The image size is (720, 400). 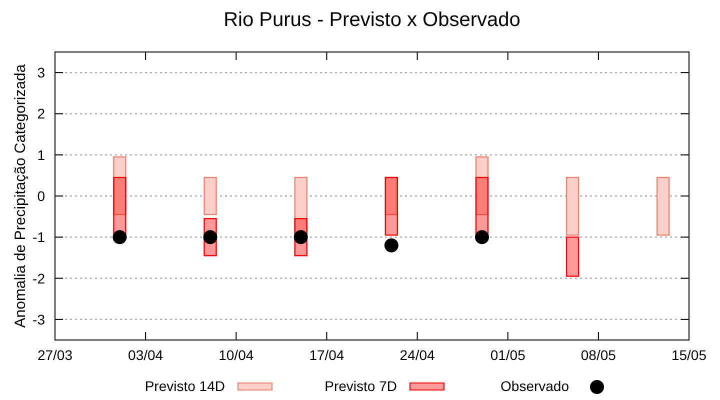 I want to click on x-tick-label: 15/05, so click(x=689, y=355).